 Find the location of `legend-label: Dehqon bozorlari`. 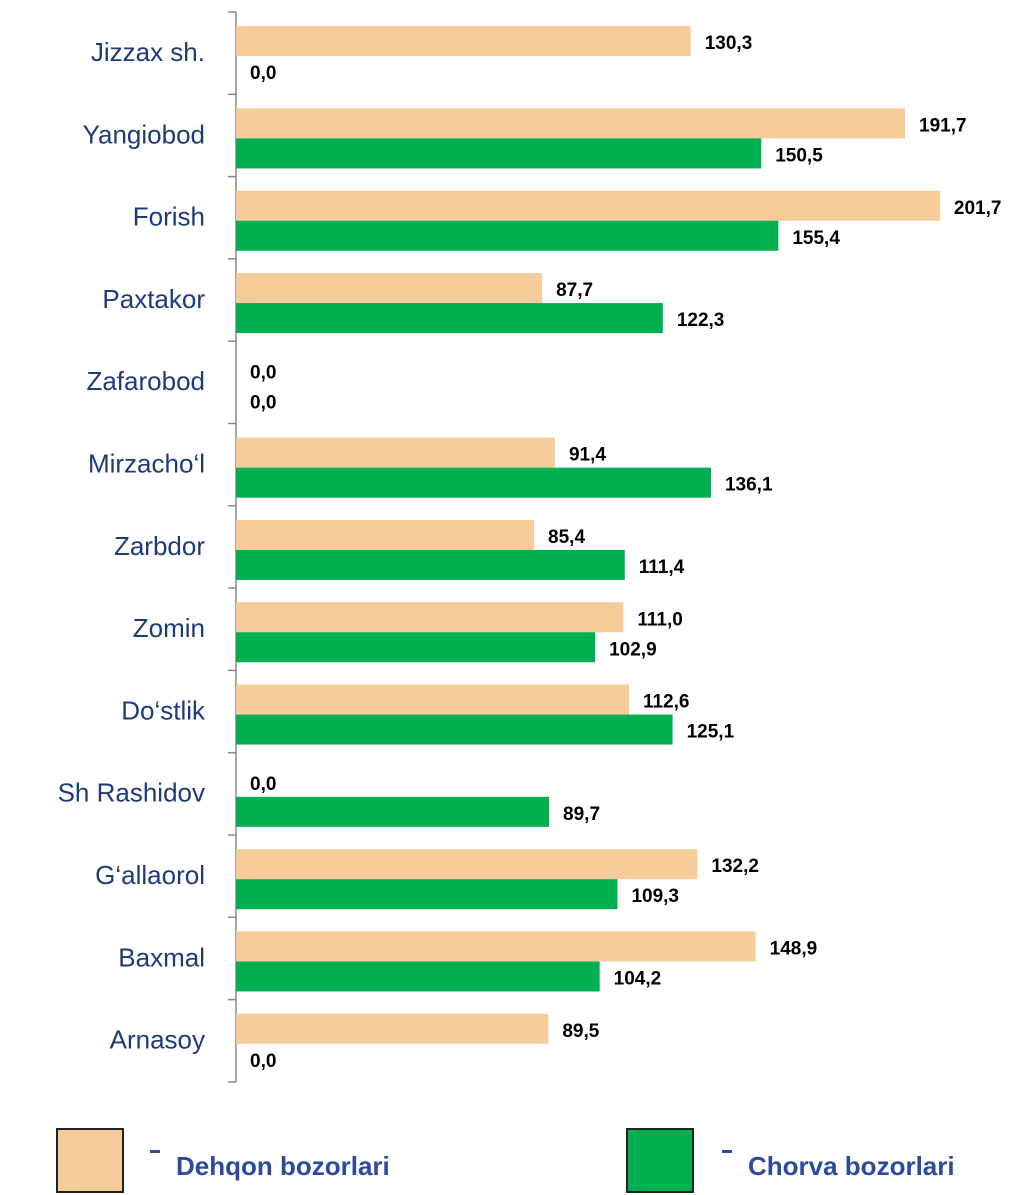

legend-label: Dehqon bozorlari is located at coordinates (283, 1166).